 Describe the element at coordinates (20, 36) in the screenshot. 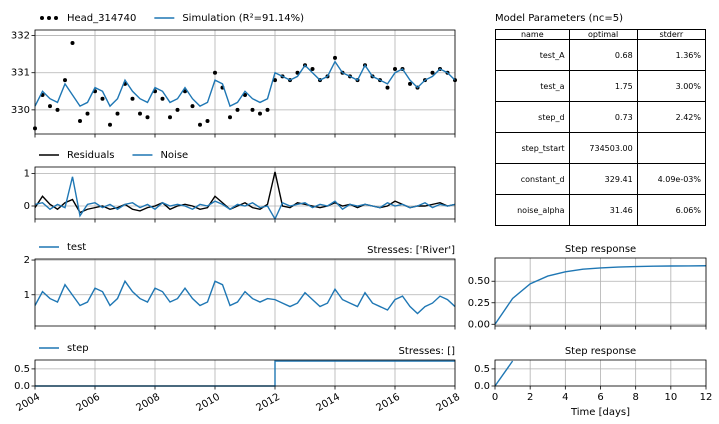

I see `y-tick-label: 332` at that location.